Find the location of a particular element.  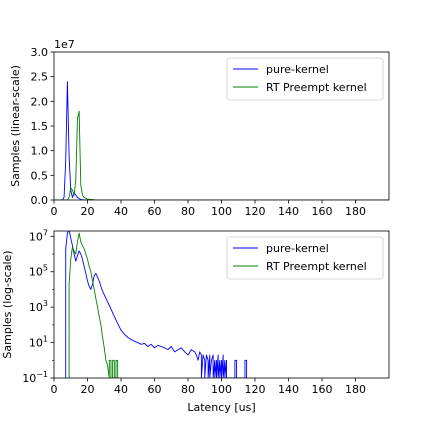

y-multiplier-label: 1e7 is located at coordinates (64, 44).